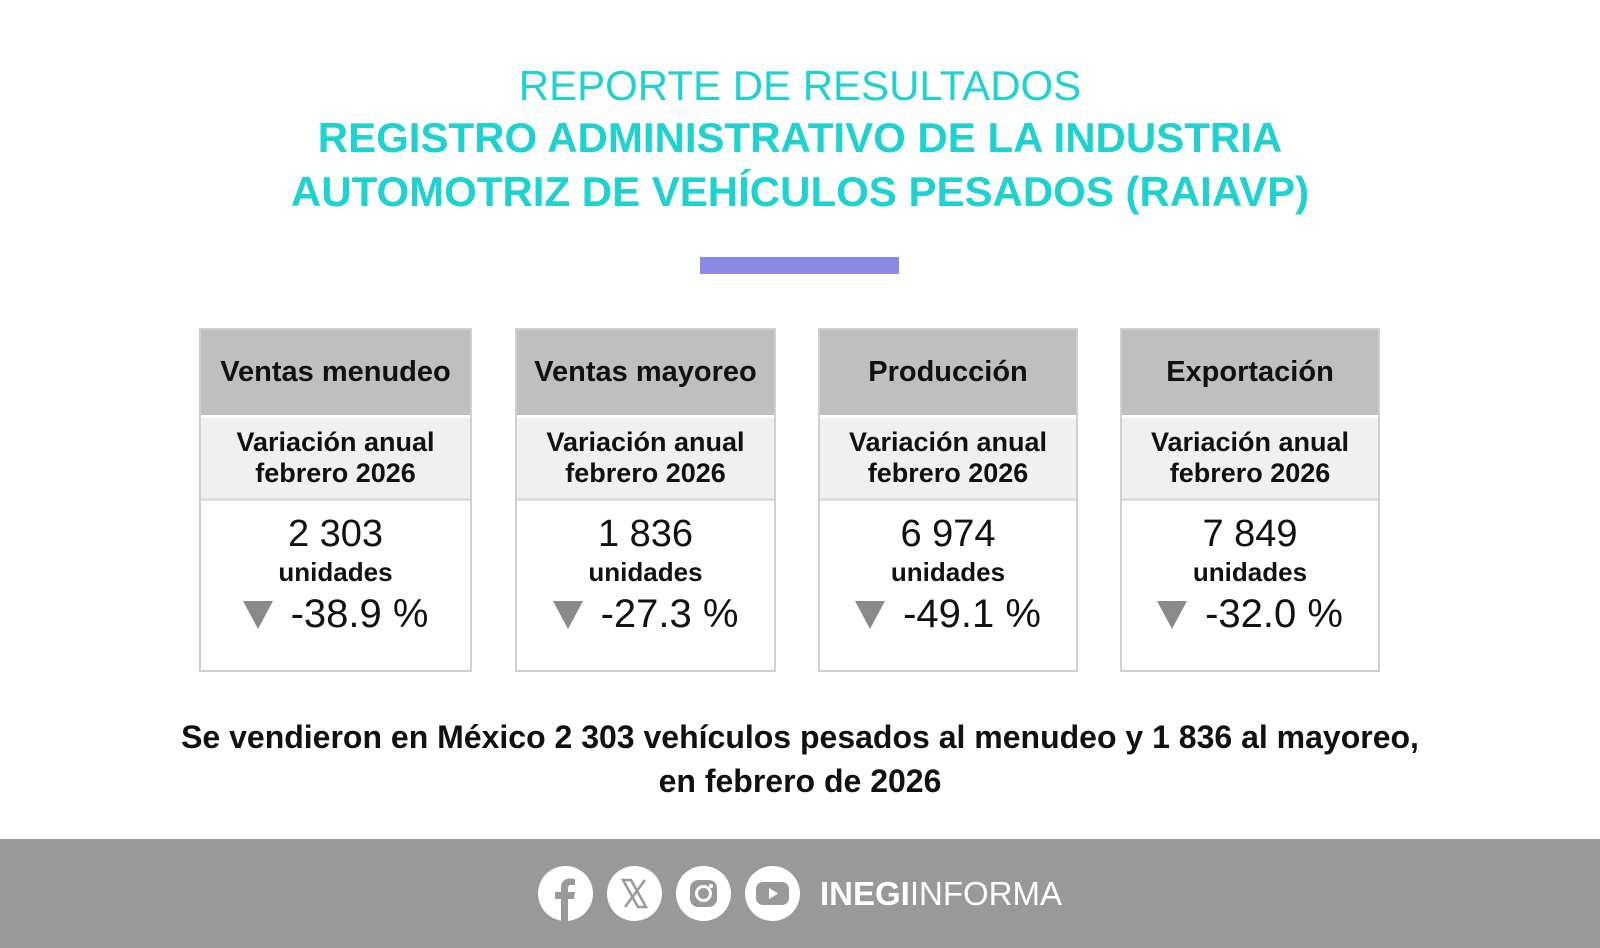  I want to click on card-change: -27.3 %, so click(645, 614).